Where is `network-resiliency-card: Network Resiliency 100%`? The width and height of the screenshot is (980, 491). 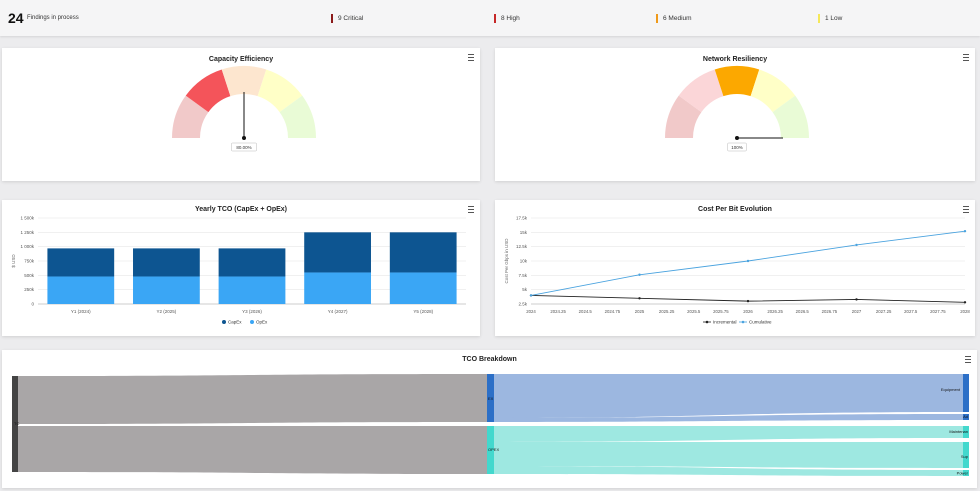
network-resiliency-card: Network Resiliency 100% is located at coordinates (735, 114).